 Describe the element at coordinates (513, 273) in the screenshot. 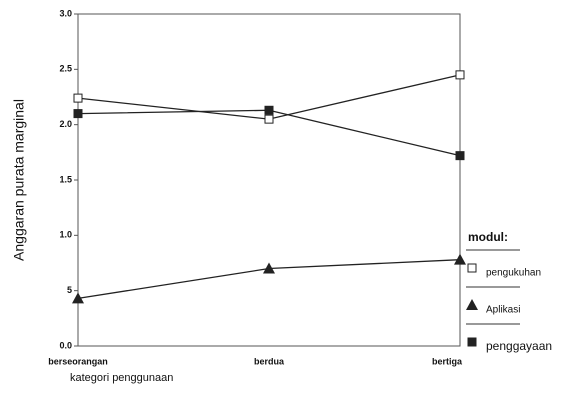

I see `legend-label: pengukuhan` at that location.